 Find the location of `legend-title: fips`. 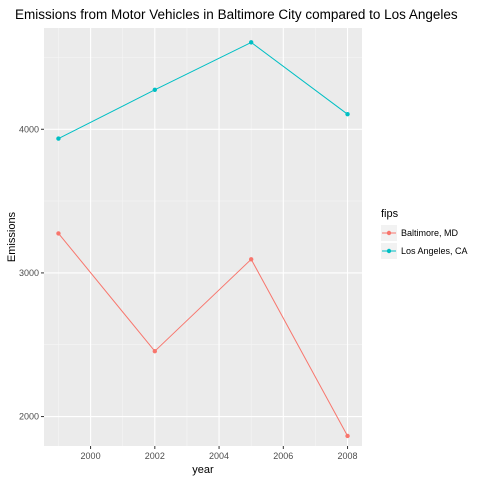

legend-title: fips is located at coordinates (390, 214).